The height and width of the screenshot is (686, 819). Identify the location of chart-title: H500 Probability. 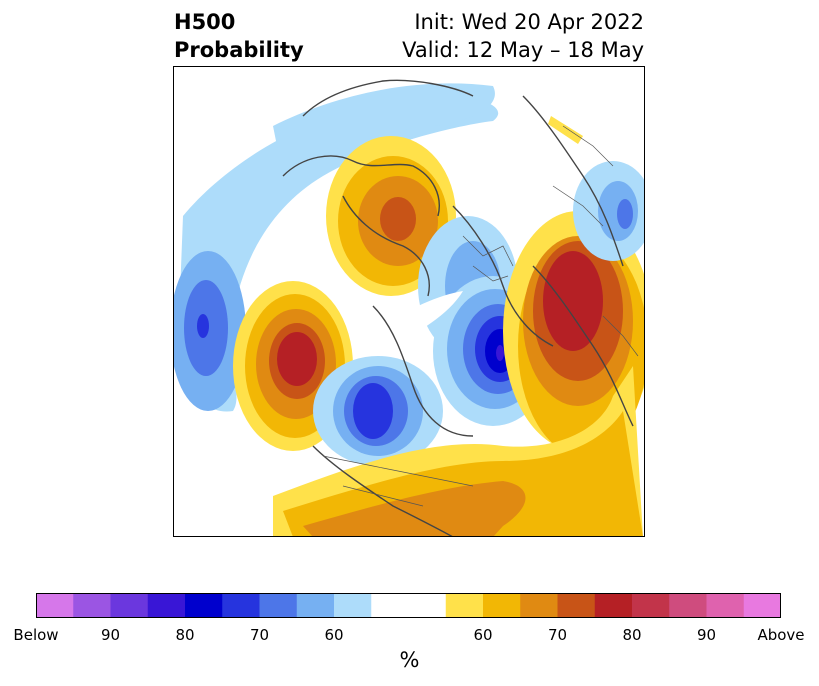
(239, 36).